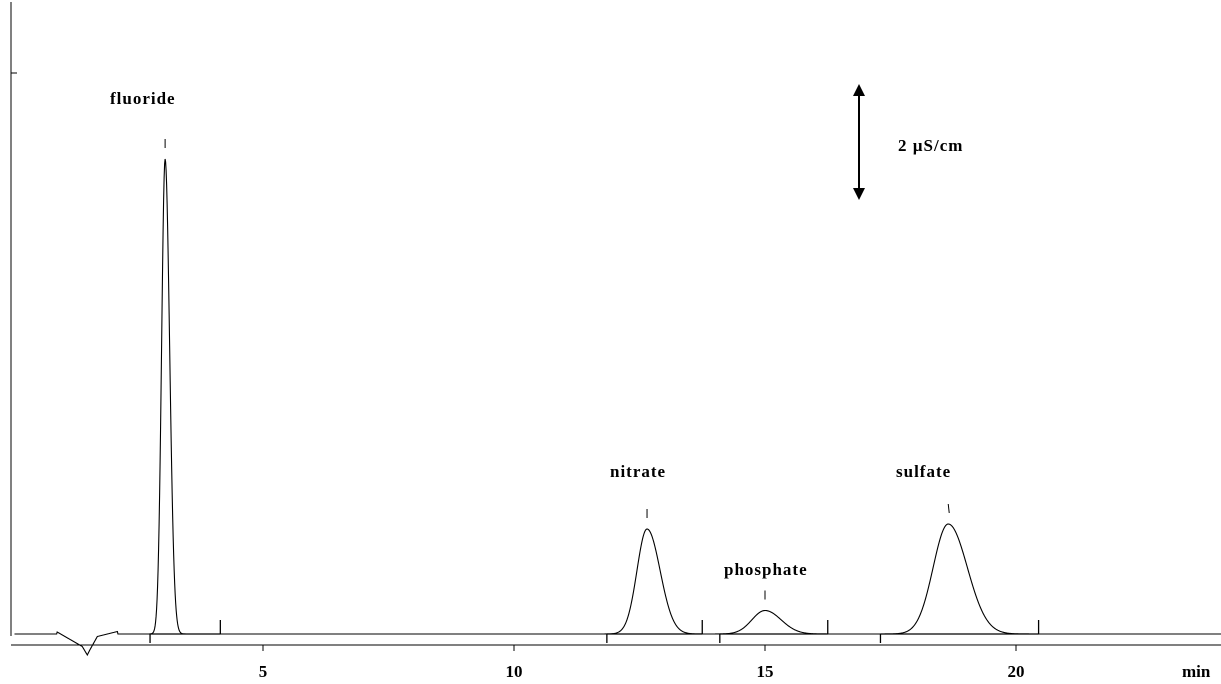 This screenshot has width=1221, height=684. Describe the element at coordinates (930, 145) in the screenshot. I see `scale-bar-label: 2 µS/cm` at that location.